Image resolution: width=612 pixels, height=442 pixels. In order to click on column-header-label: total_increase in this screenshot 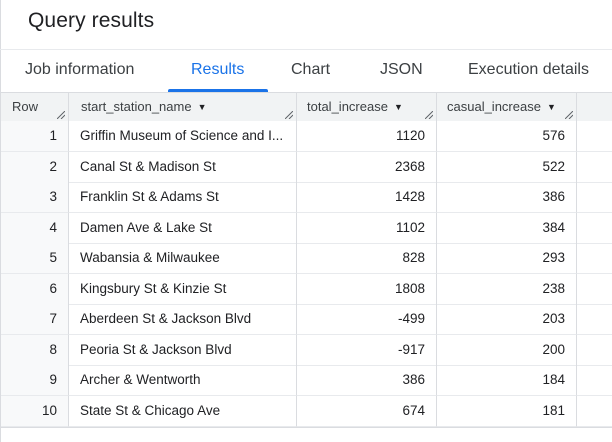, I will do `click(347, 106)`.